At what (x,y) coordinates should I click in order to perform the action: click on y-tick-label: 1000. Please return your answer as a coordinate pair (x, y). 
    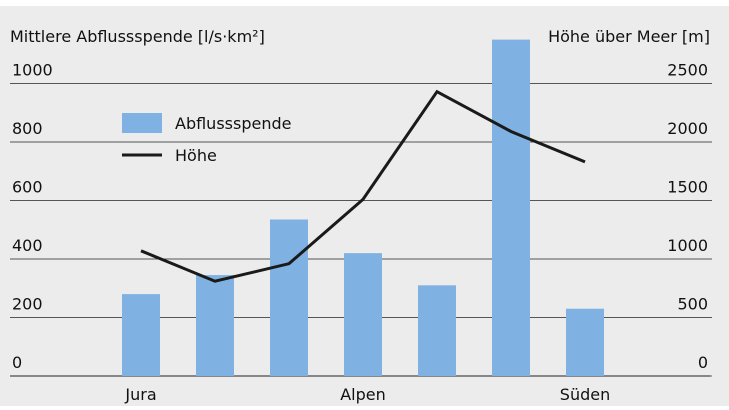
    Looking at the image, I should click on (32, 70).